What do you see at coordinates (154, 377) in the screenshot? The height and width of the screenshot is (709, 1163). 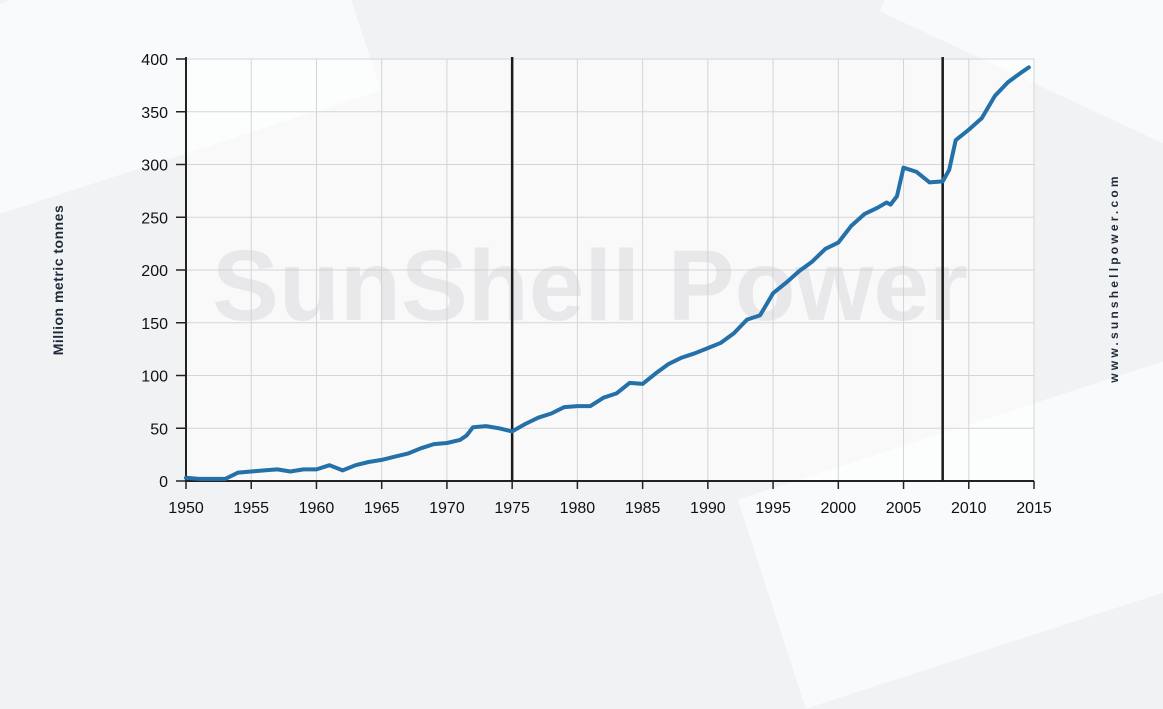 I see `y-tick-label: 100` at bounding box center [154, 377].